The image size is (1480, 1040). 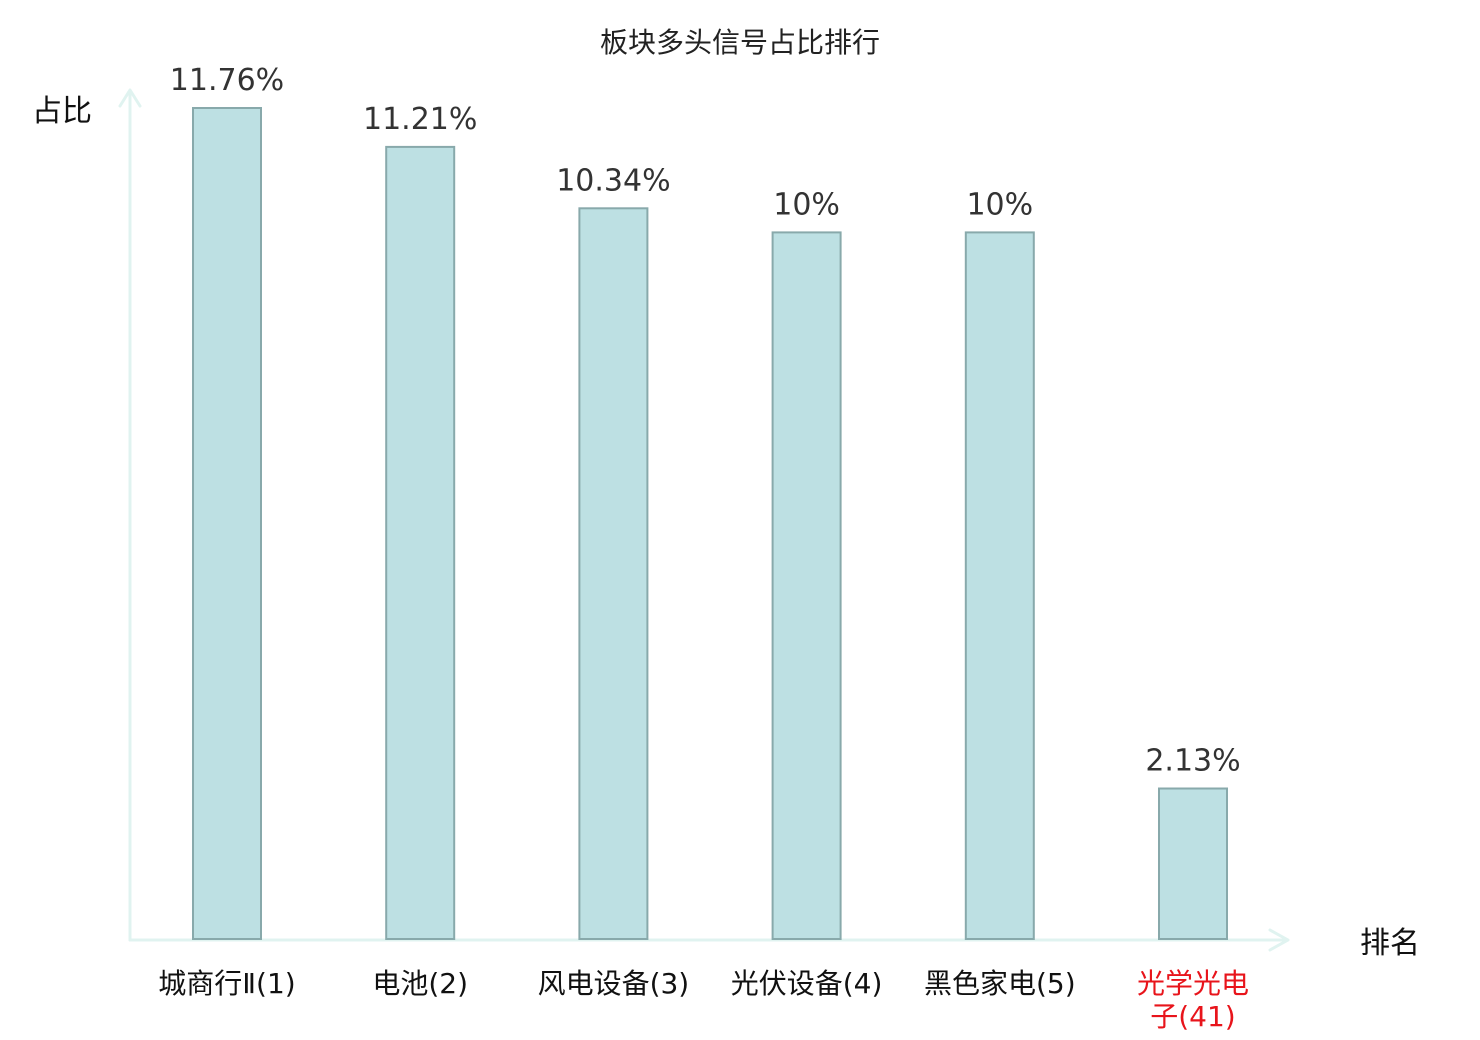 What do you see at coordinates (1192, 761) in the screenshot?
I see `value-label-6: 2.13%` at bounding box center [1192, 761].